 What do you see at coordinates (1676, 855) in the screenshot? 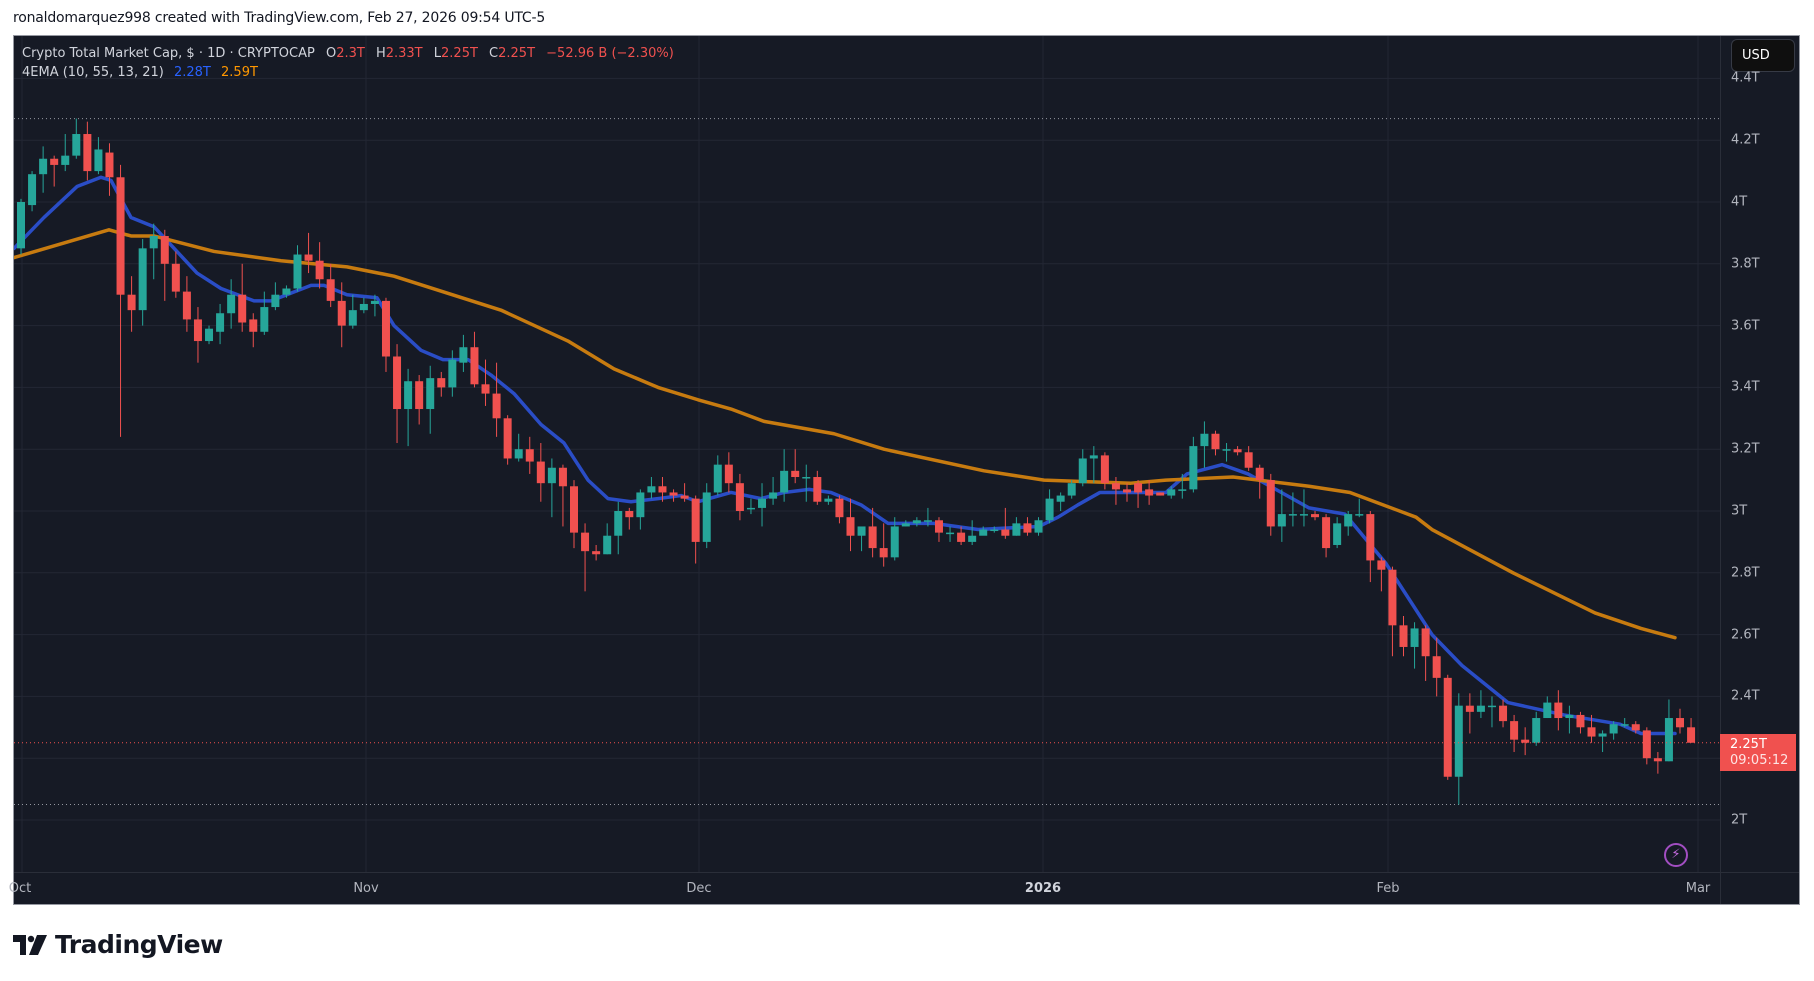
I see `lightning-bolt-icon: ⚡` at bounding box center [1676, 855].